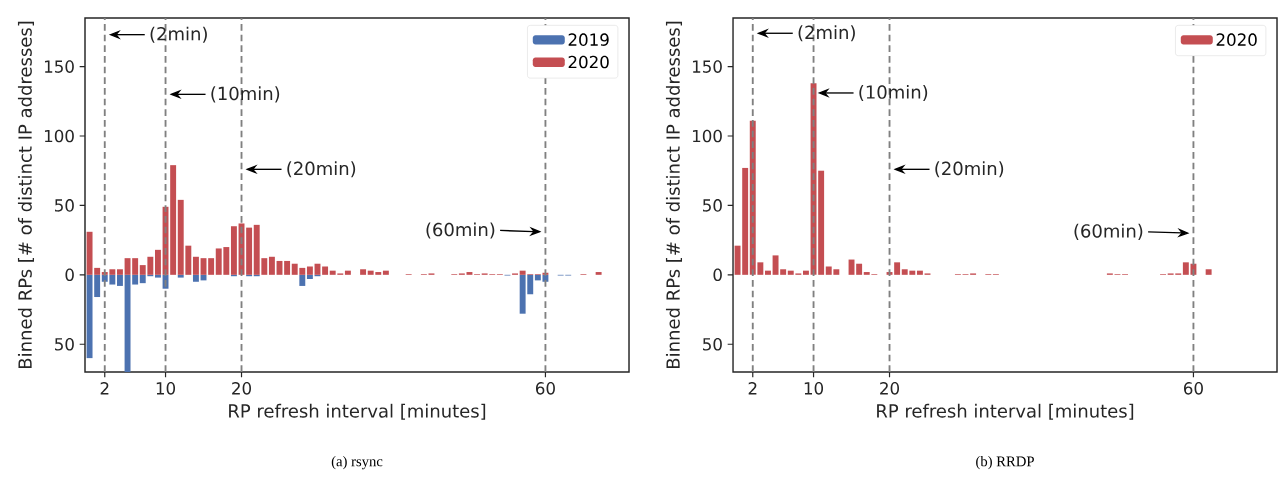  What do you see at coordinates (357, 463) in the screenshot?
I see `text: (a) rsync` at bounding box center [357, 463].